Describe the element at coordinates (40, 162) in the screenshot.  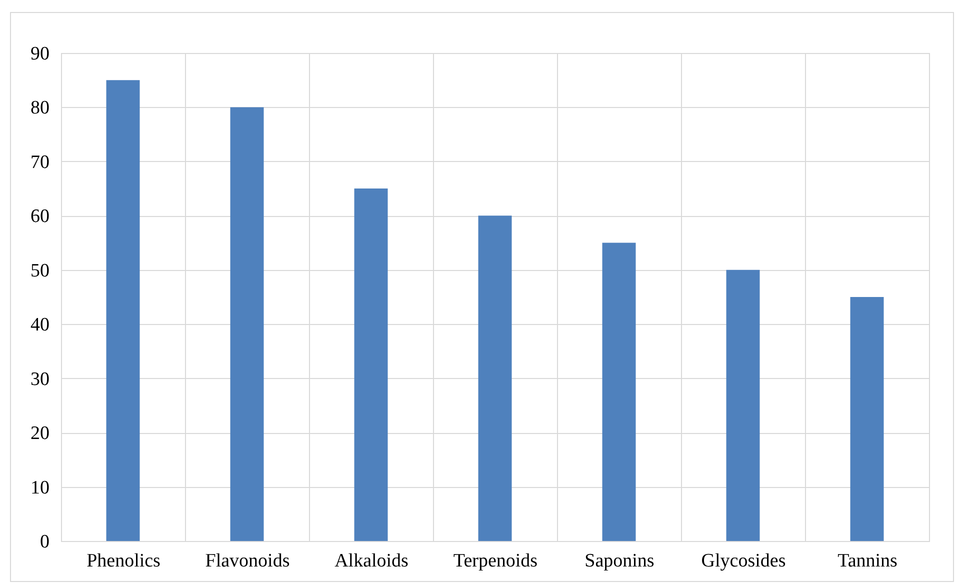
I see `y-tick-label: 70` at that location.